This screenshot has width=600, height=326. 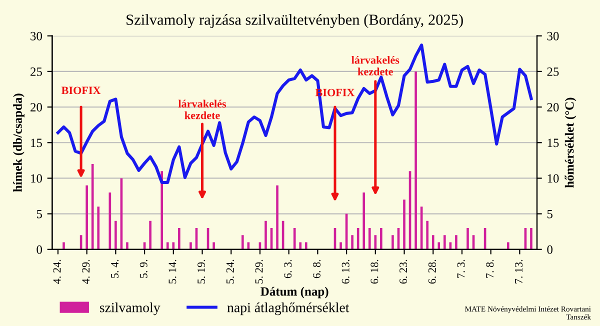 I want to click on x-tick-label: 5. 19., so click(x=202, y=272).